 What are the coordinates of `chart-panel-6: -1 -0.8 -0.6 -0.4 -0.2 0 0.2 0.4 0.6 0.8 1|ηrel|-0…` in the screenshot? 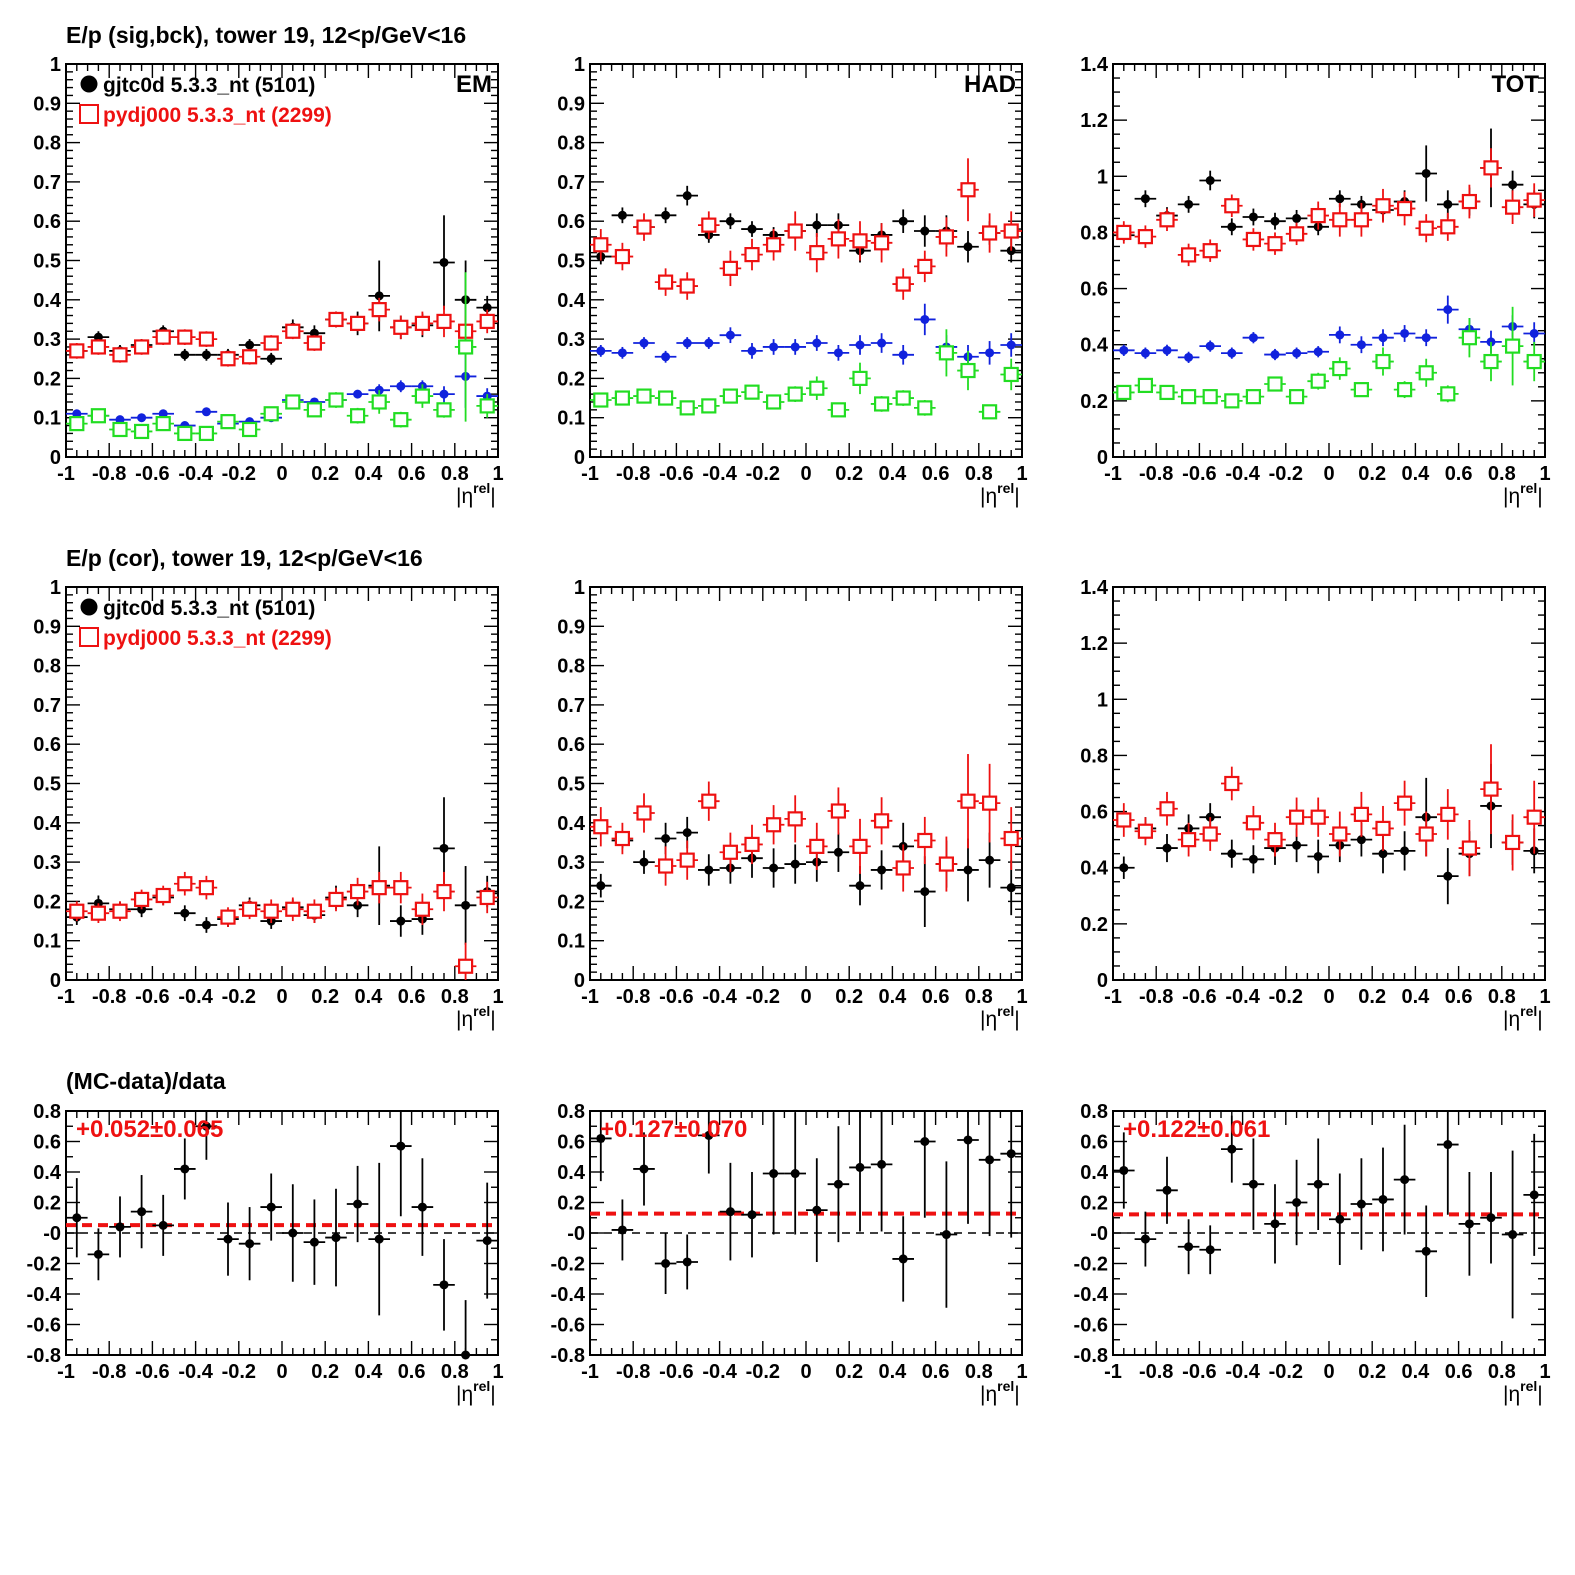 It's located at (265, 1253).